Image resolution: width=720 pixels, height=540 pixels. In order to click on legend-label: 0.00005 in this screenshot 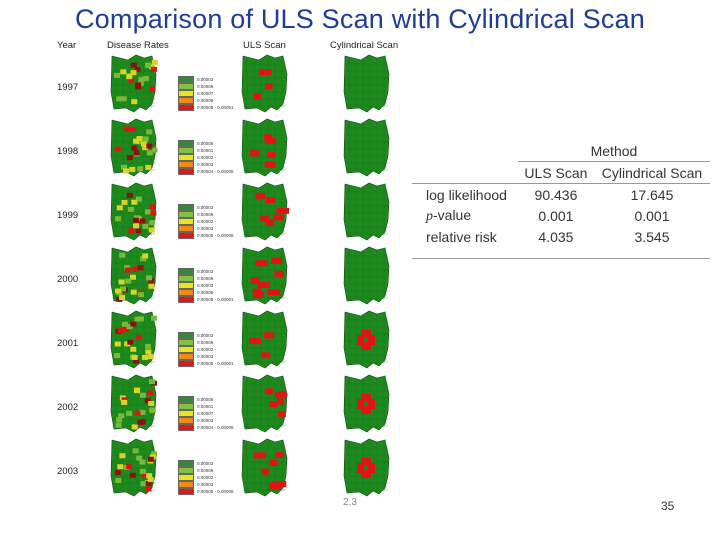, I will do `click(205, 214)`.